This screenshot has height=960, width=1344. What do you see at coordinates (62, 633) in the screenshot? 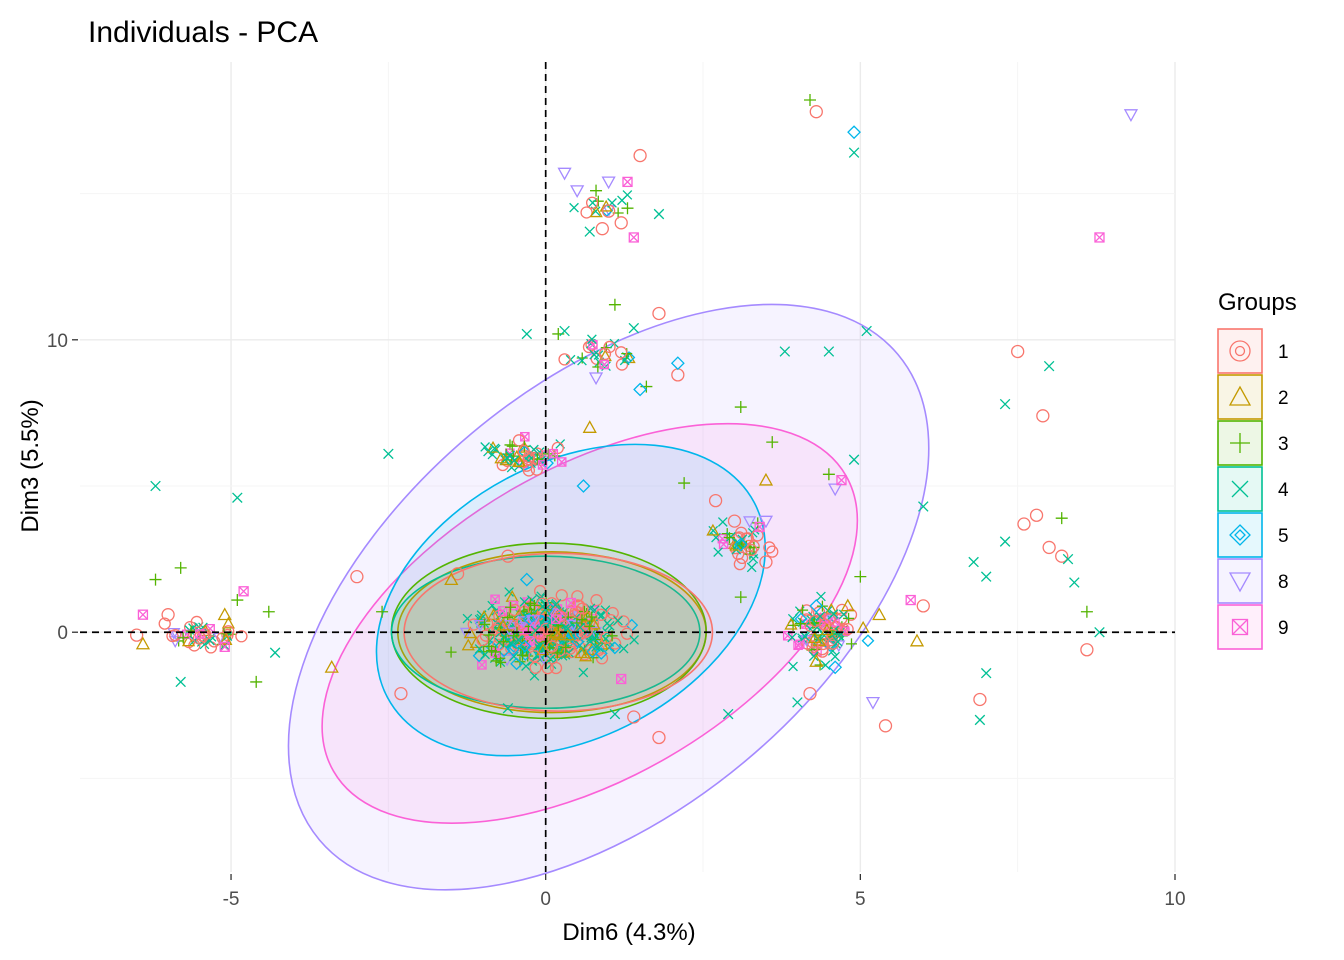
I see `y-tick-label: 0` at bounding box center [62, 633].